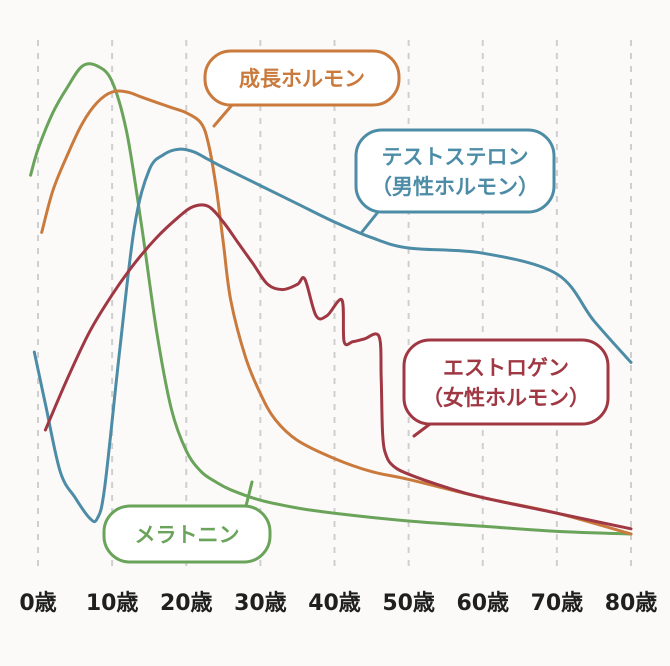  What do you see at coordinates (631, 603) in the screenshot?
I see `x-tick-label: 80歳` at bounding box center [631, 603].